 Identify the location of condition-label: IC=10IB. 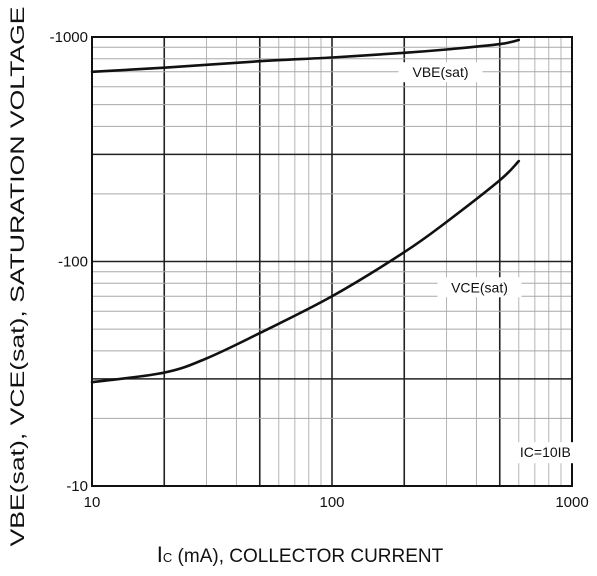
(545, 452).